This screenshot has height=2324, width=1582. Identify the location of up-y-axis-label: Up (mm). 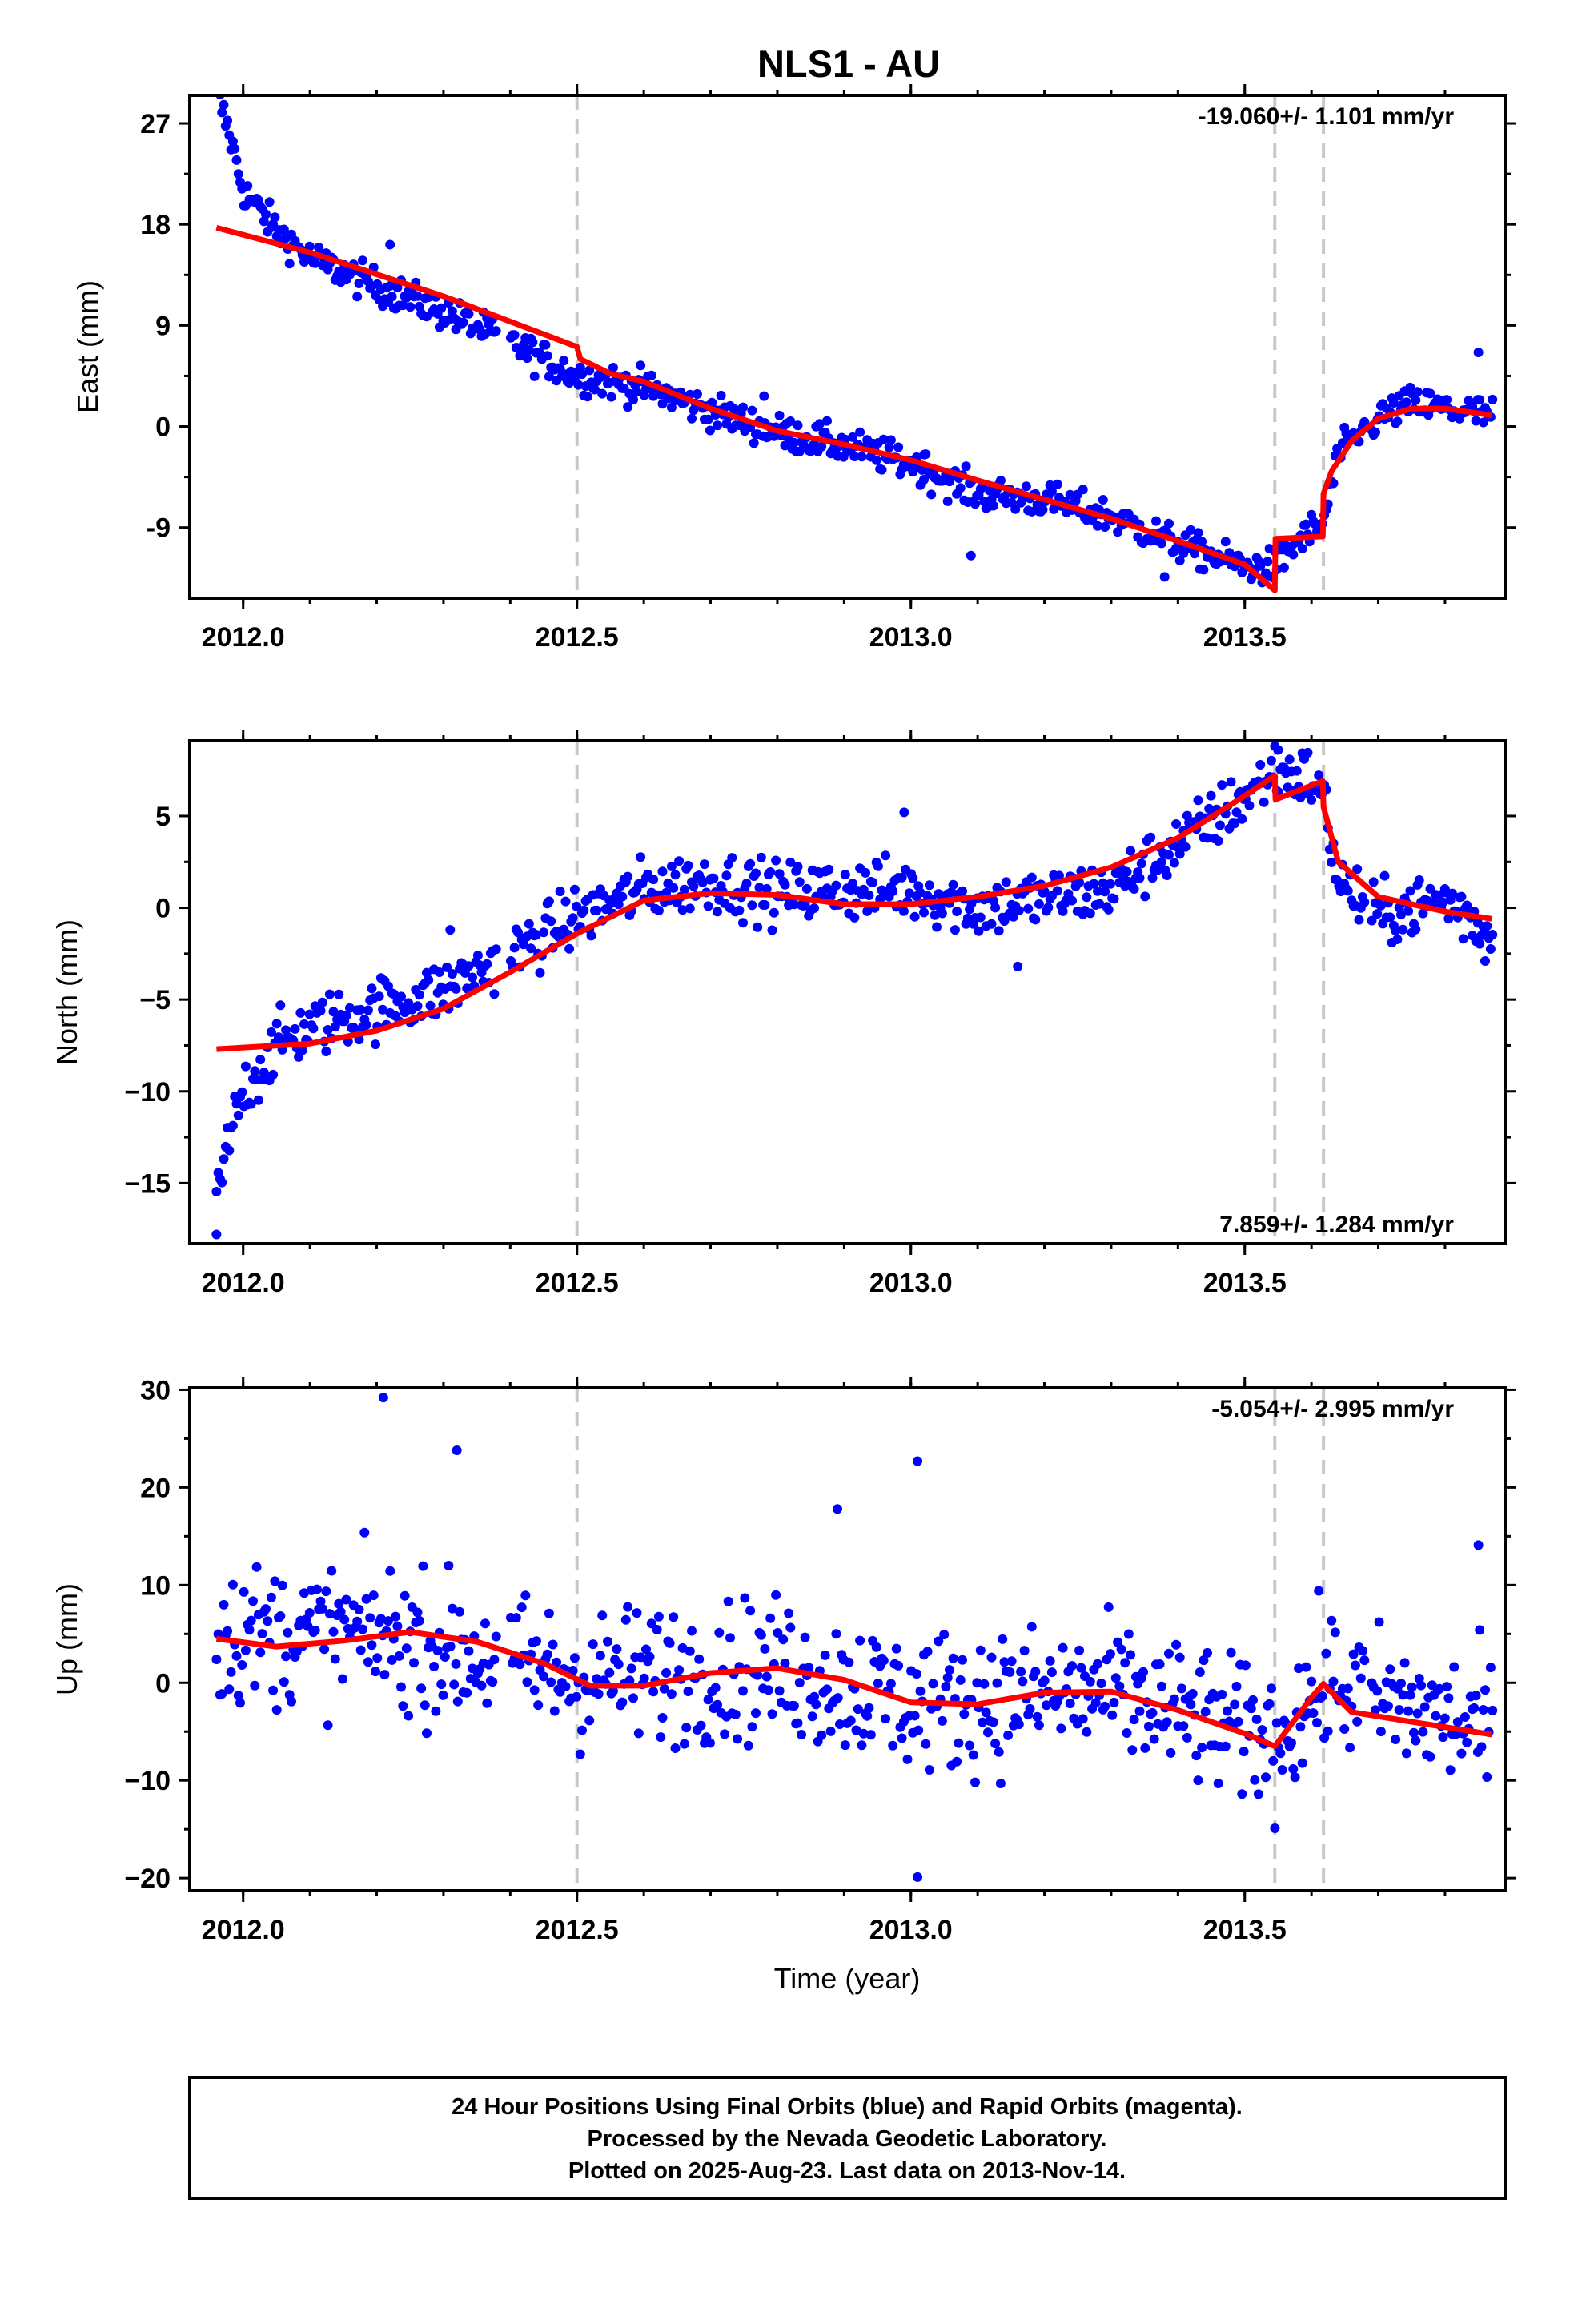
(66, 1639).